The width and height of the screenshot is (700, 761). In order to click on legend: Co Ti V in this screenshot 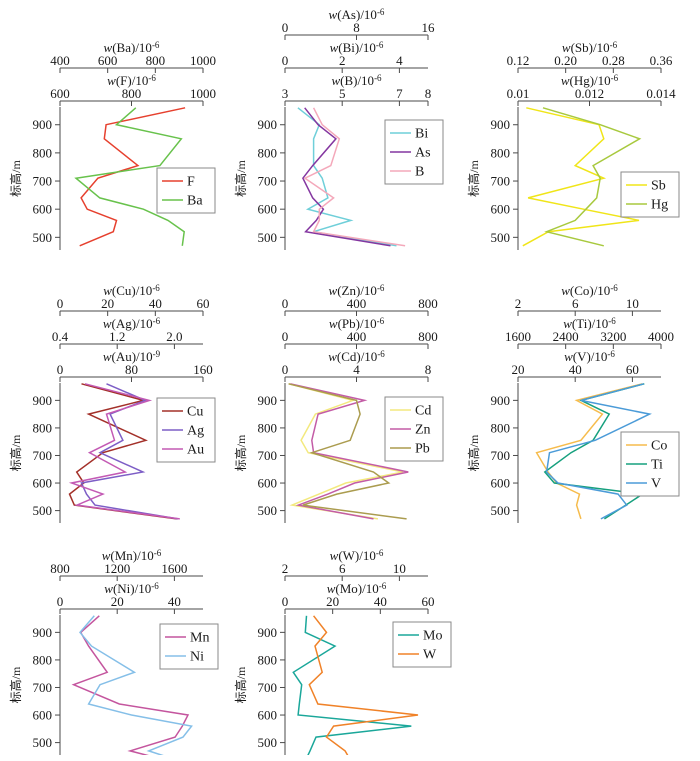, I will do `click(650, 464)`.